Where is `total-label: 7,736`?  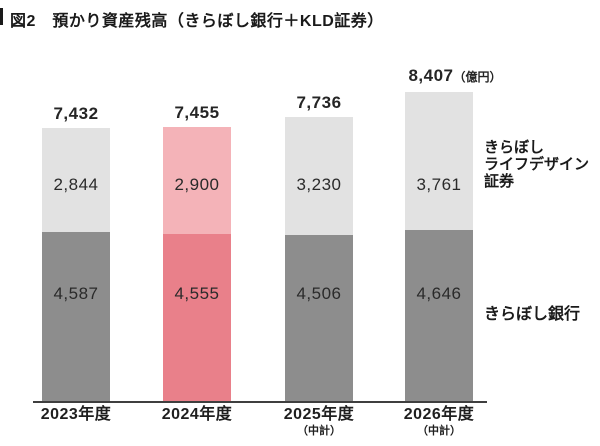
total-label: 7,736 is located at coordinates (319, 102).